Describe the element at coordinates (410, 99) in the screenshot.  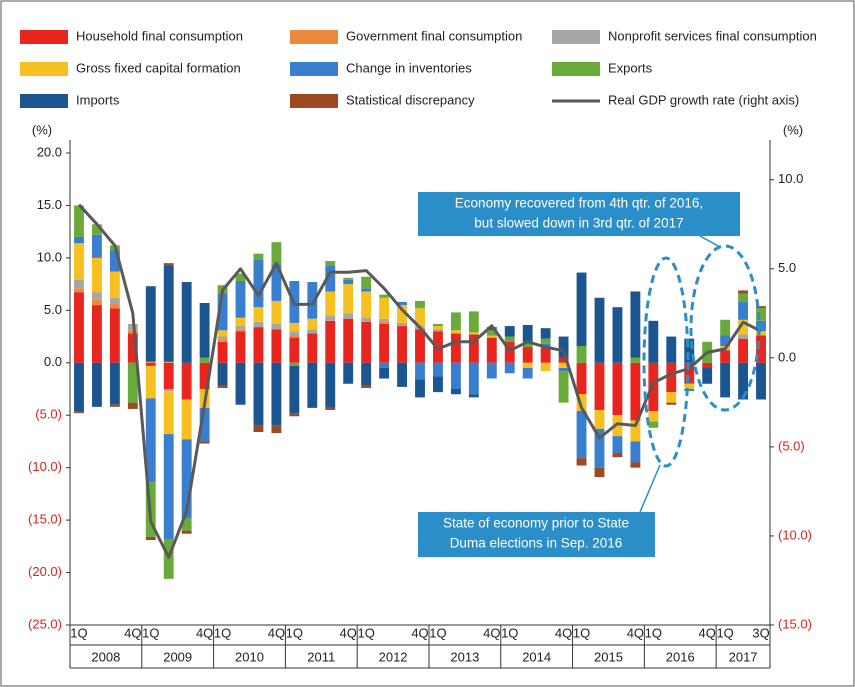
I see `legend-label: Statistical discrepancy` at that location.